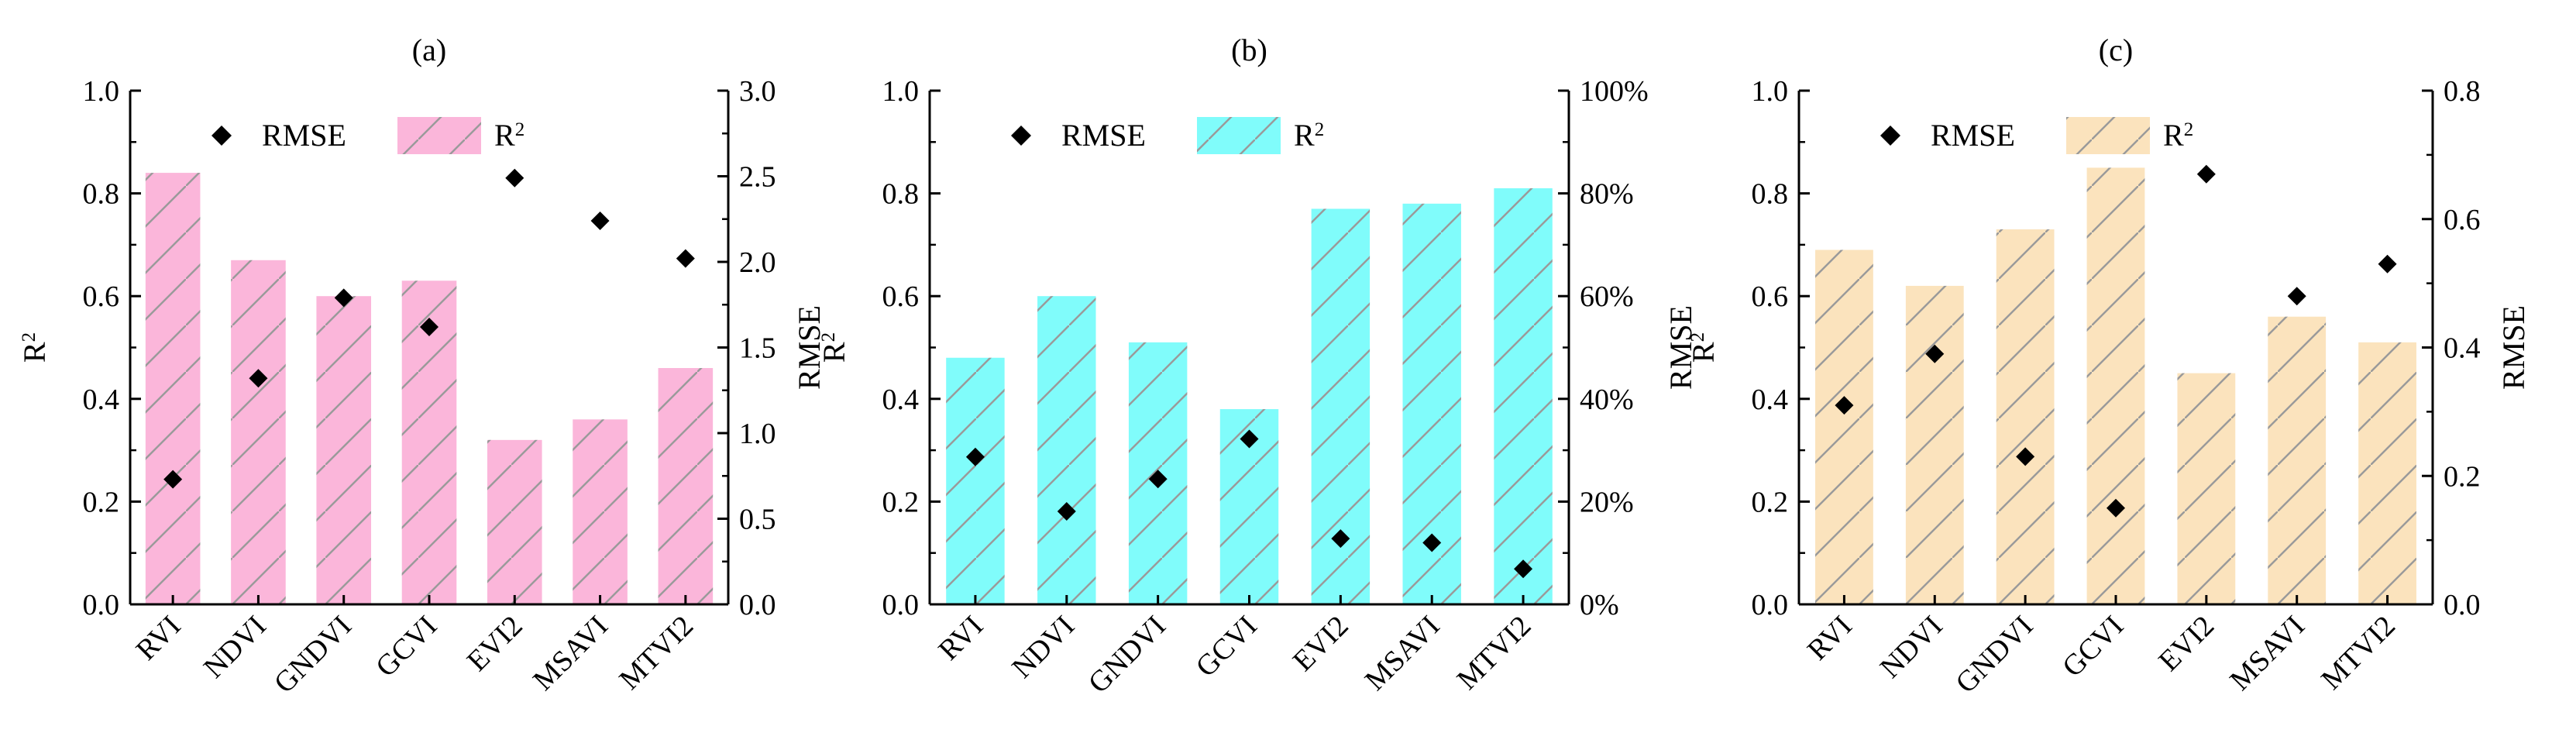 This screenshot has width=2576, height=750. Describe the element at coordinates (2462, 348) in the screenshot. I see `right-tick-label: 0.4` at that location.